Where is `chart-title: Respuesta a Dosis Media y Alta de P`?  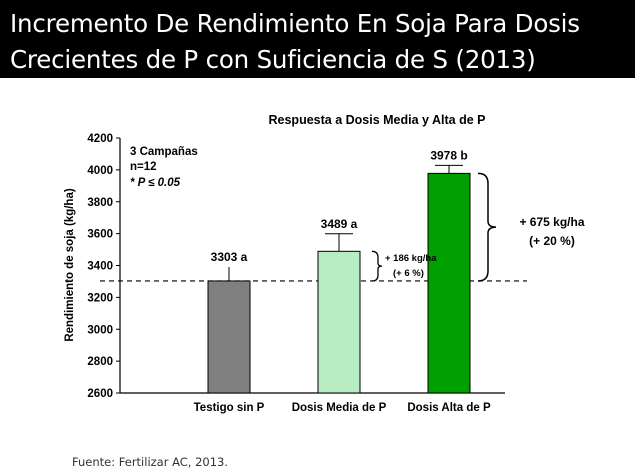 chart-title: Respuesta a Dosis Media y Alta de P is located at coordinates (377, 120).